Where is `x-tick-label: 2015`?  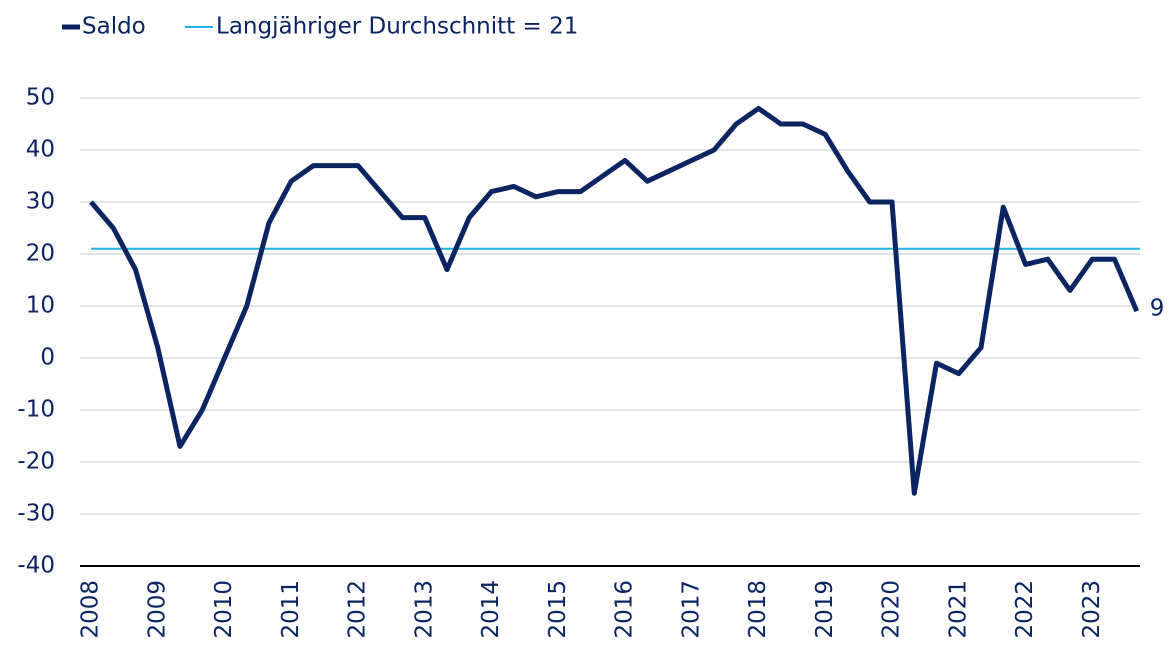
x-tick-label: 2015 is located at coordinates (558, 609).